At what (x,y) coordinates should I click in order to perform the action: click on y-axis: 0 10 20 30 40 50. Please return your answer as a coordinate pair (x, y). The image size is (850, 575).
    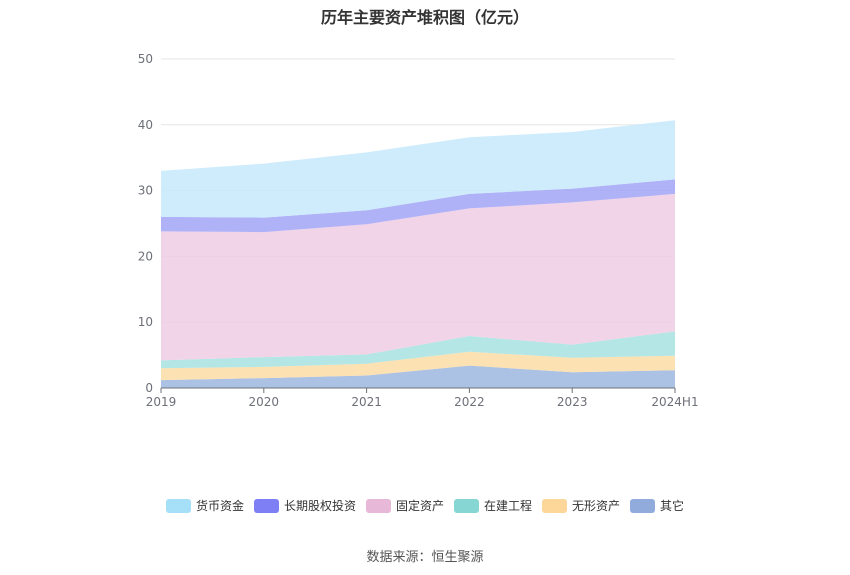
    Looking at the image, I should click on (145, 223).